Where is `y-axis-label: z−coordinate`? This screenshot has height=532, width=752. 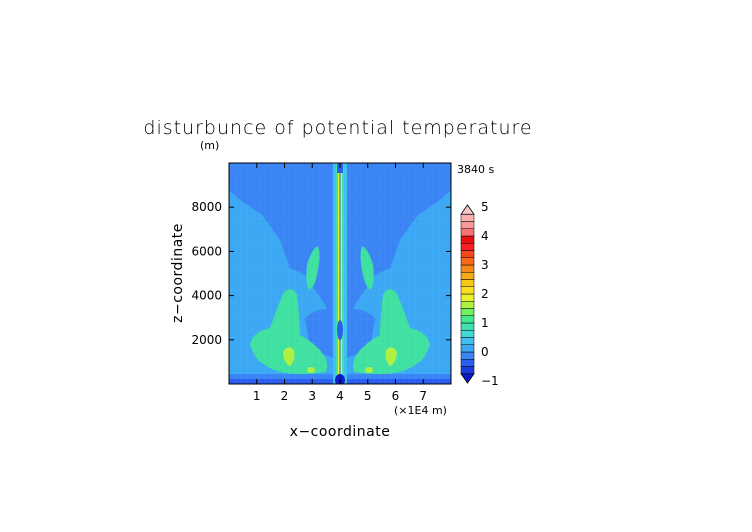 y-axis-label: z−coordinate is located at coordinates (178, 273).